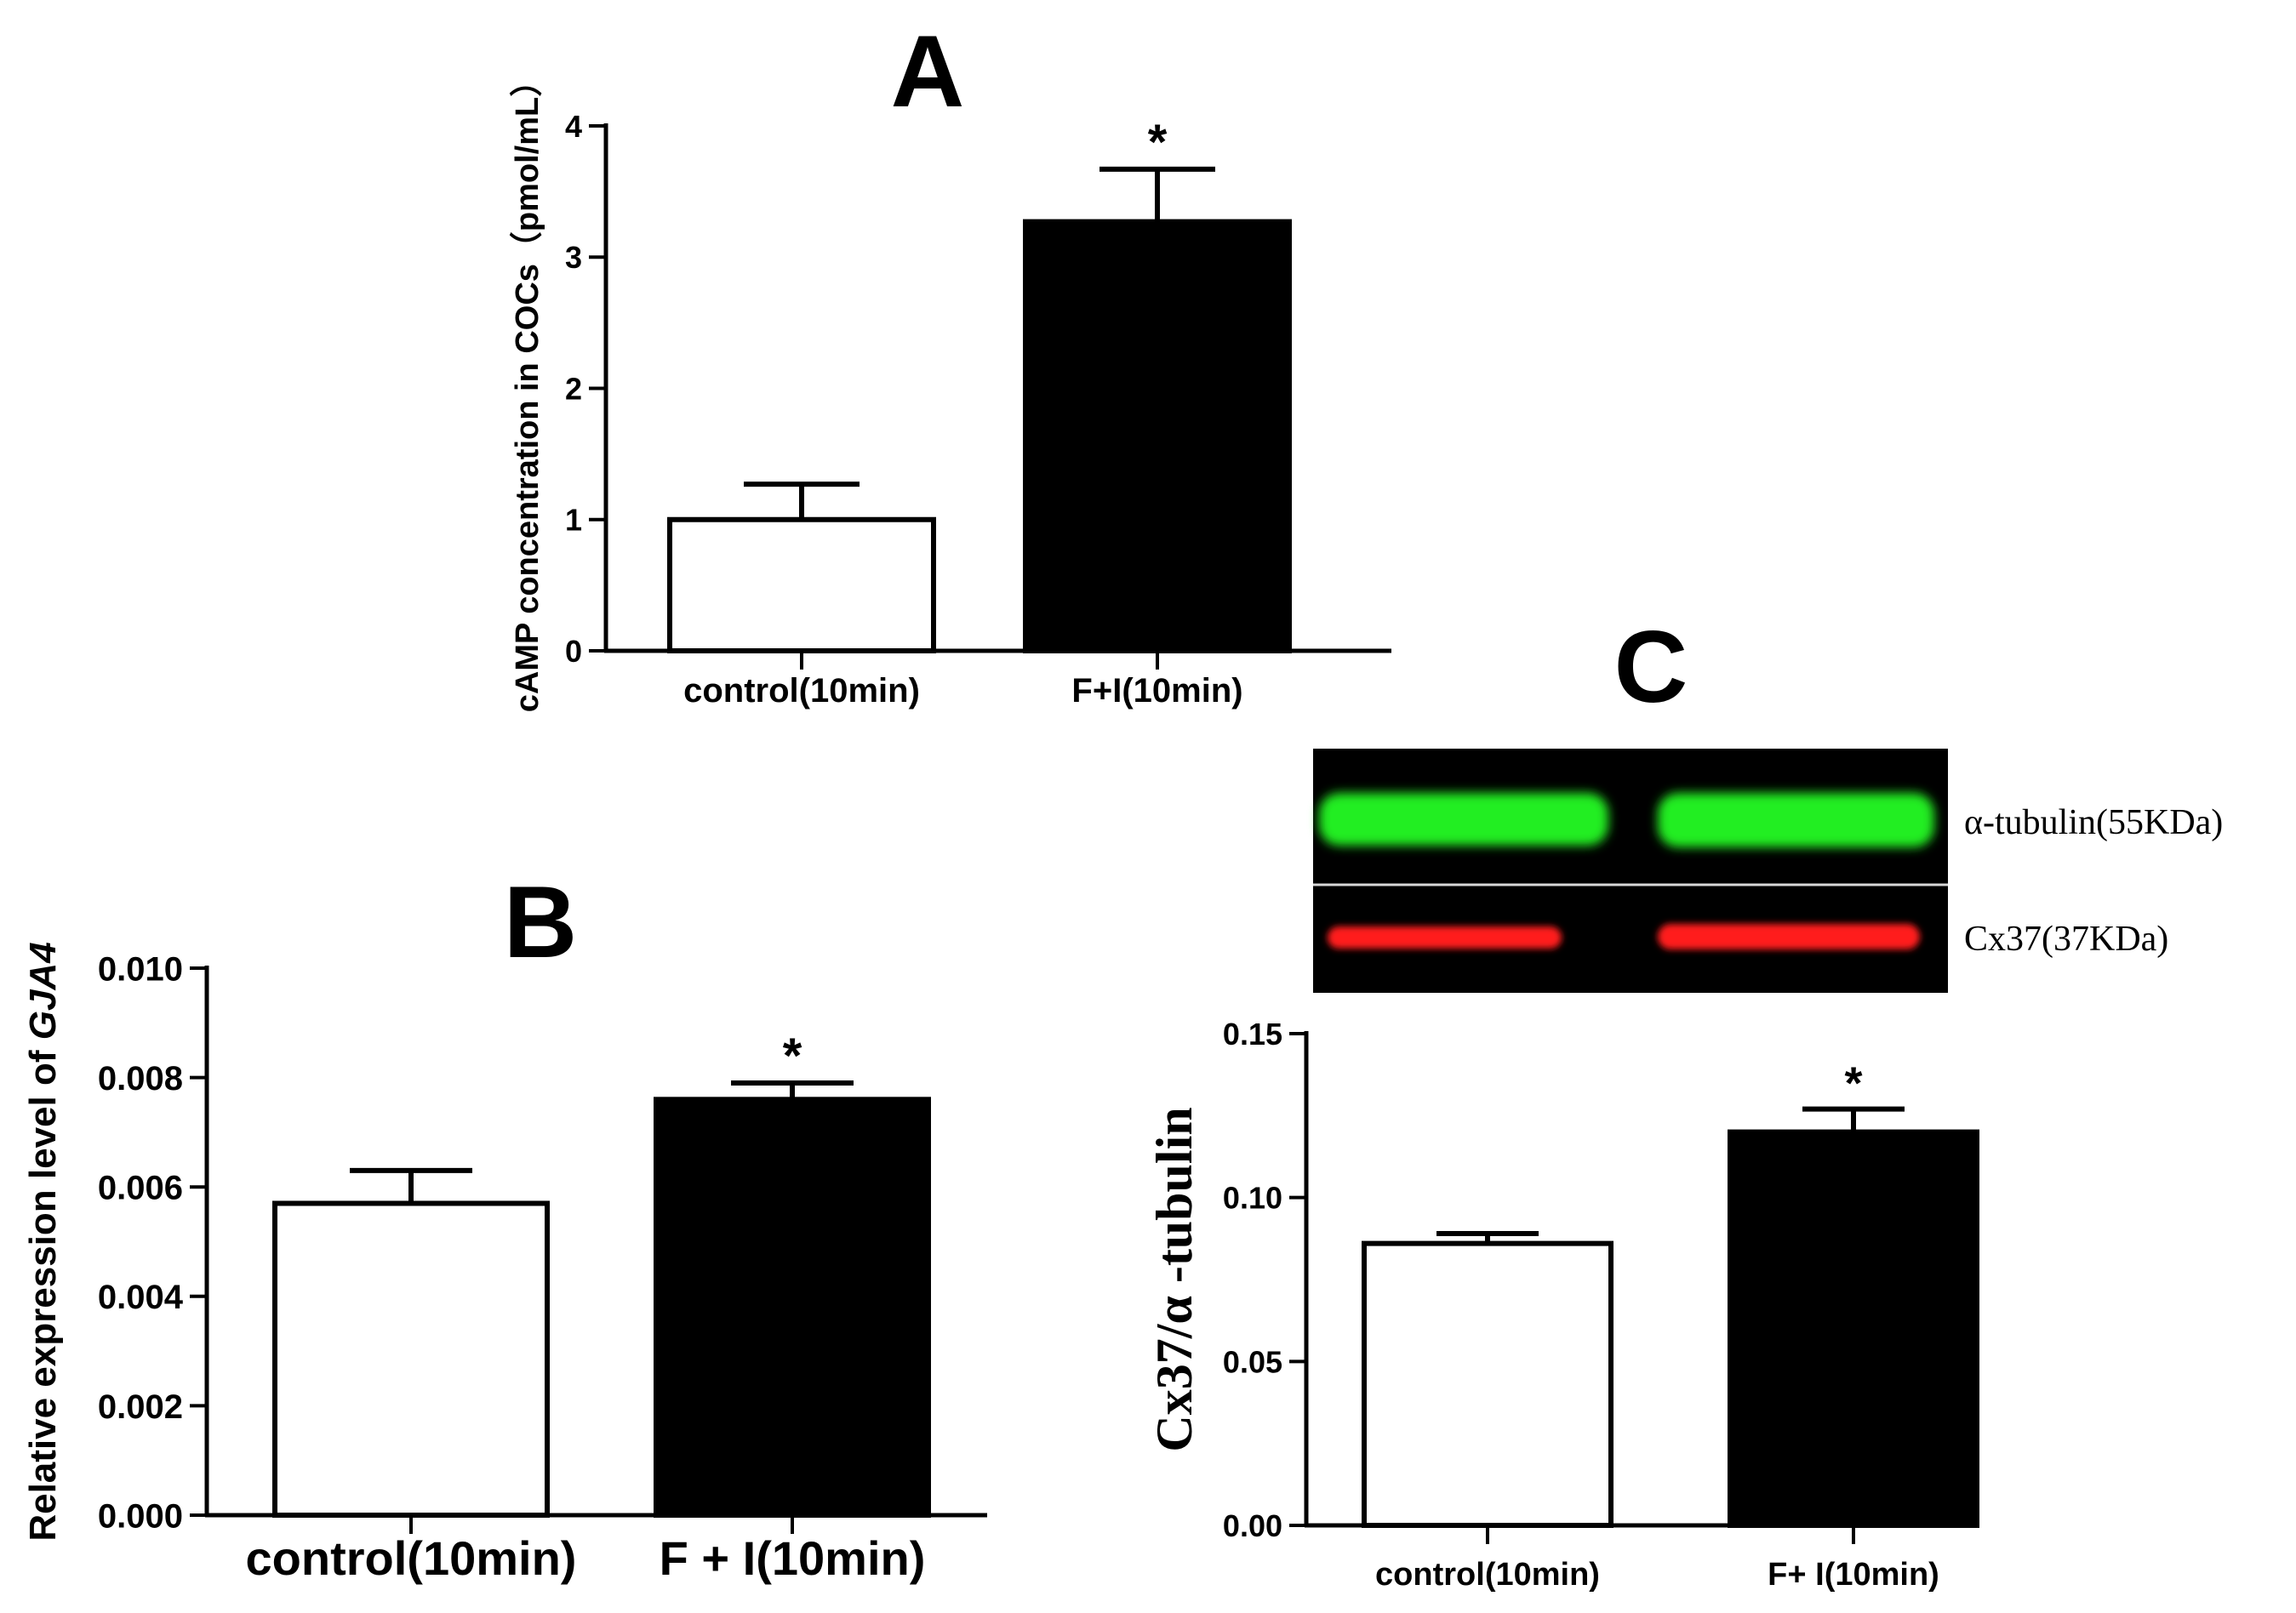 This screenshot has width=2296, height=1613. What do you see at coordinates (43, 1241) in the screenshot?
I see `panel-b-y-axis-label: Relative expression level of GJA4` at bounding box center [43, 1241].